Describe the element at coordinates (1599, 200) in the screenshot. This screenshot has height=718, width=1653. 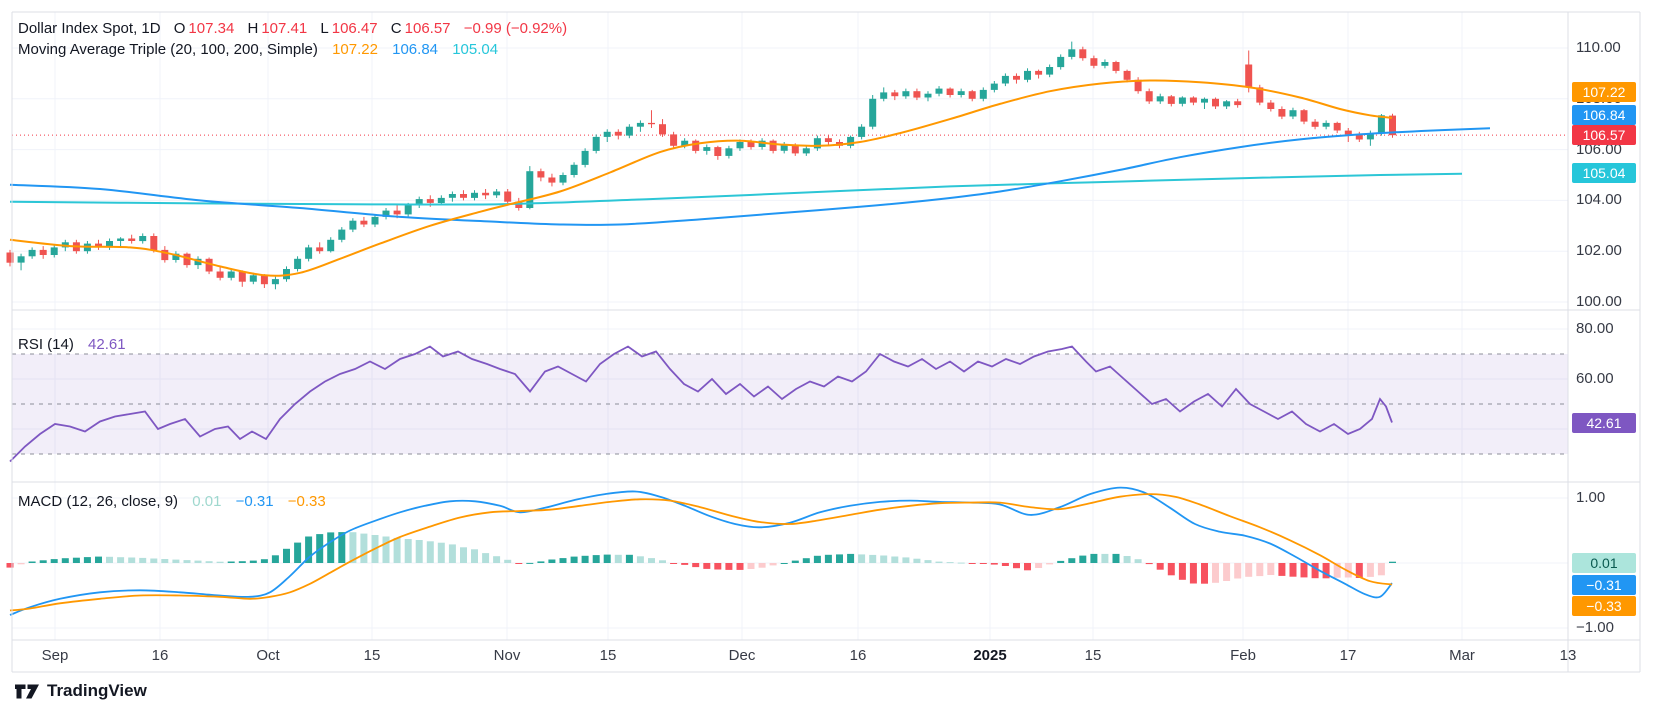
I see `price-axis-label: 104.00` at that location.